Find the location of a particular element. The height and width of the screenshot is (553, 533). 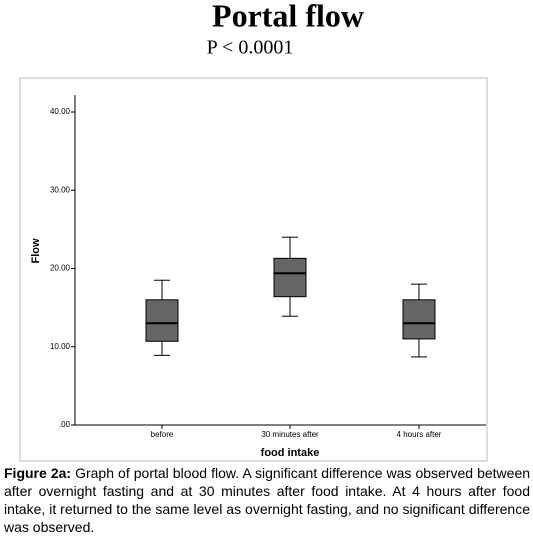

y-tick-label: 30.00 is located at coordinates (60, 189).